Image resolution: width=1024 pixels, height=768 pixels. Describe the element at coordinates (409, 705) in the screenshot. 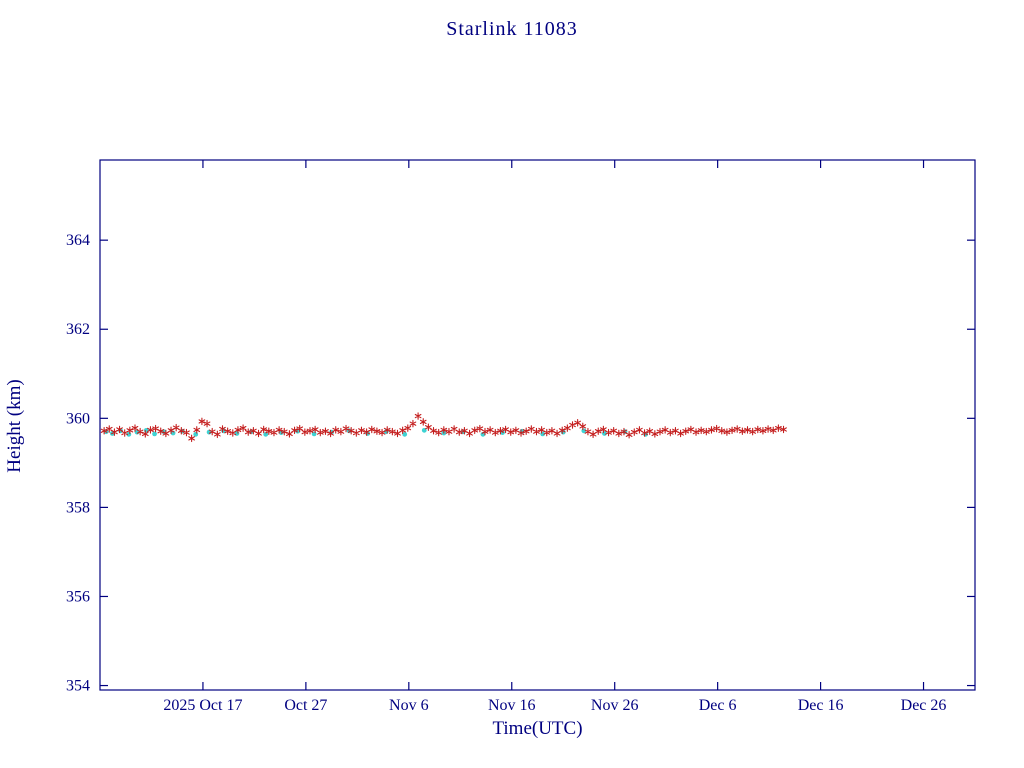

I see `x-tick-label: Nov 6` at that location.